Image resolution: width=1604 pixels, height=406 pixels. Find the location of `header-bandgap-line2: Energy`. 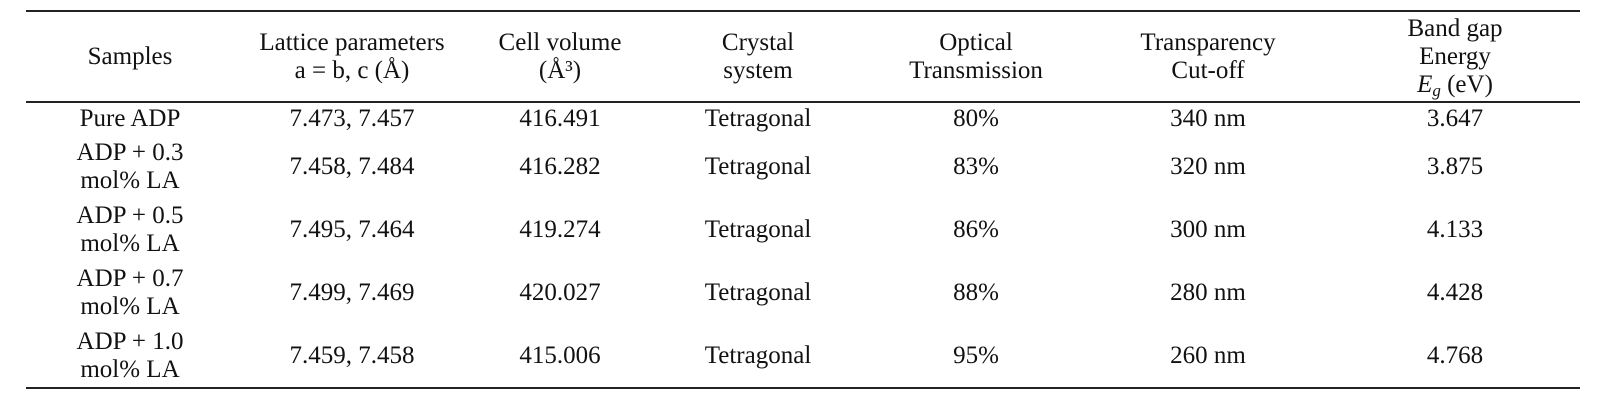

header-bandgap-line2: Energy is located at coordinates (1455, 56).